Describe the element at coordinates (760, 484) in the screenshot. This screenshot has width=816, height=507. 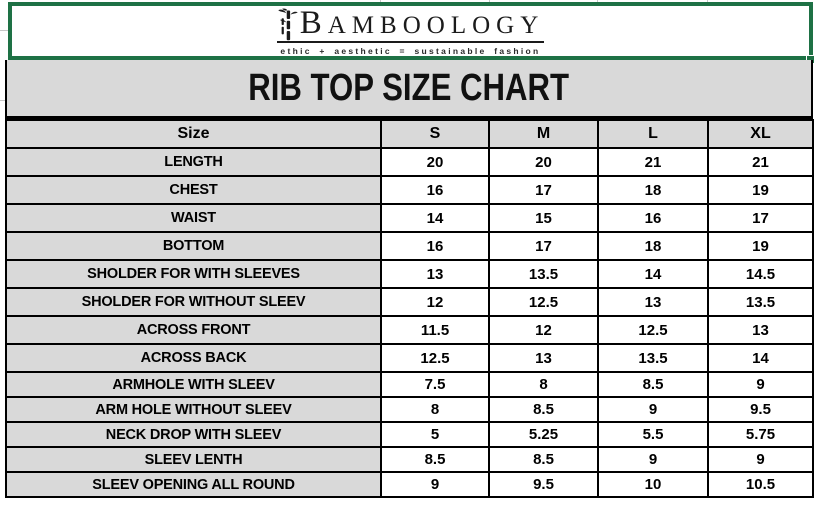
I see `size-value-cell: 10.5` at that location.